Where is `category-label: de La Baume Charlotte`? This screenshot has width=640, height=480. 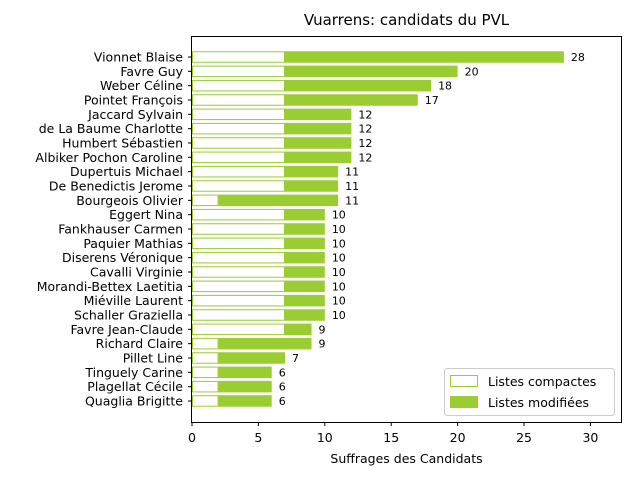
category-label: de La Baume Charlotte is located at coordinates (111, 128).